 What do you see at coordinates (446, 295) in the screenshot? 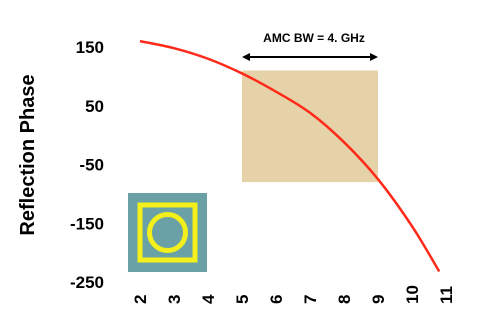
I see `x-tick-label: 11` at bounding box center [446, 295].